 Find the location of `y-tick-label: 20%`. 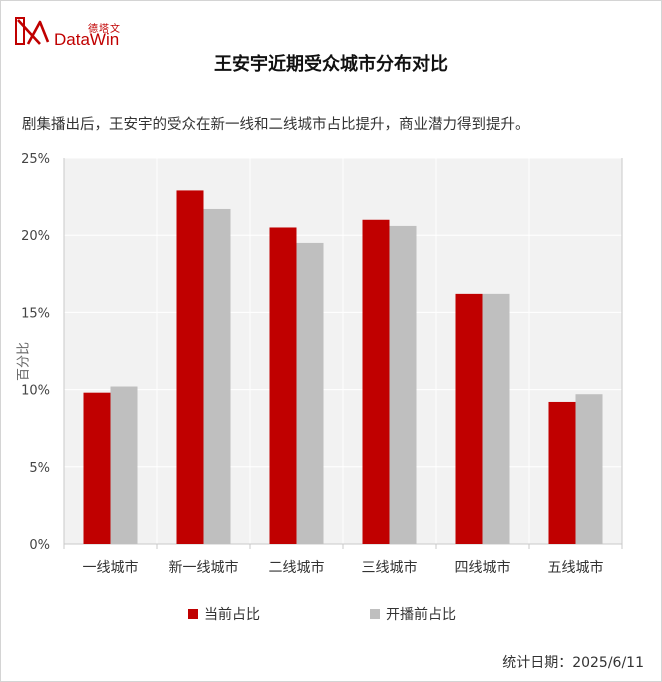

y-tick-label: 20% is located at coordinates (35, 236).